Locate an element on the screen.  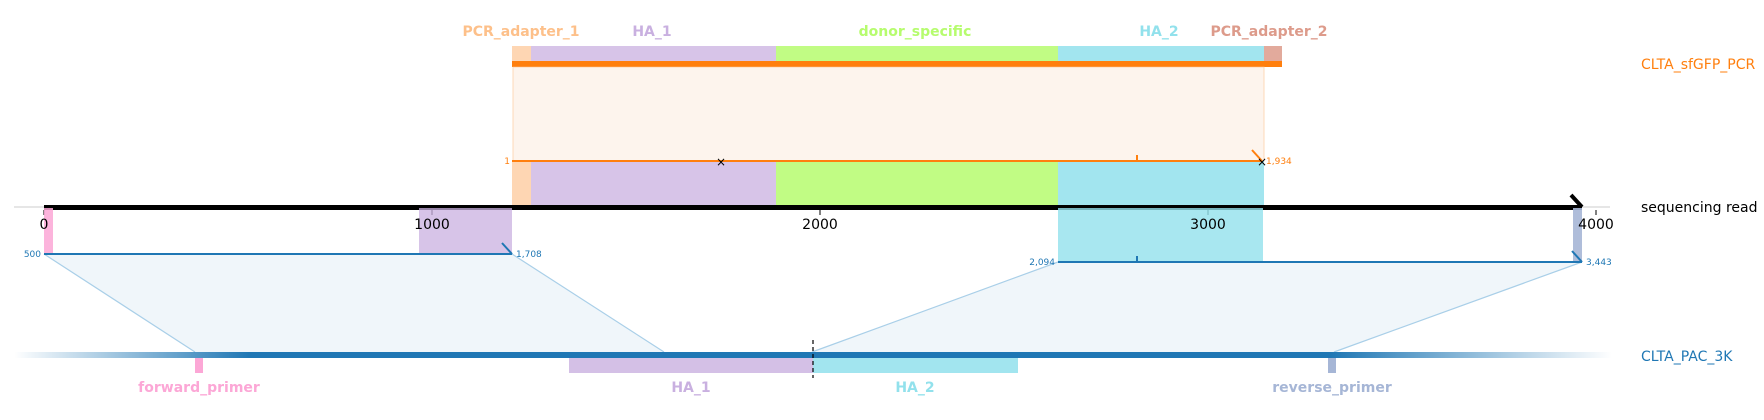
column-ha-2-lower is located at coordinates (1160, 235).